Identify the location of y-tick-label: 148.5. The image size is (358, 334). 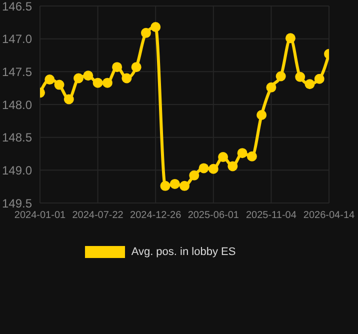
(17, 137).